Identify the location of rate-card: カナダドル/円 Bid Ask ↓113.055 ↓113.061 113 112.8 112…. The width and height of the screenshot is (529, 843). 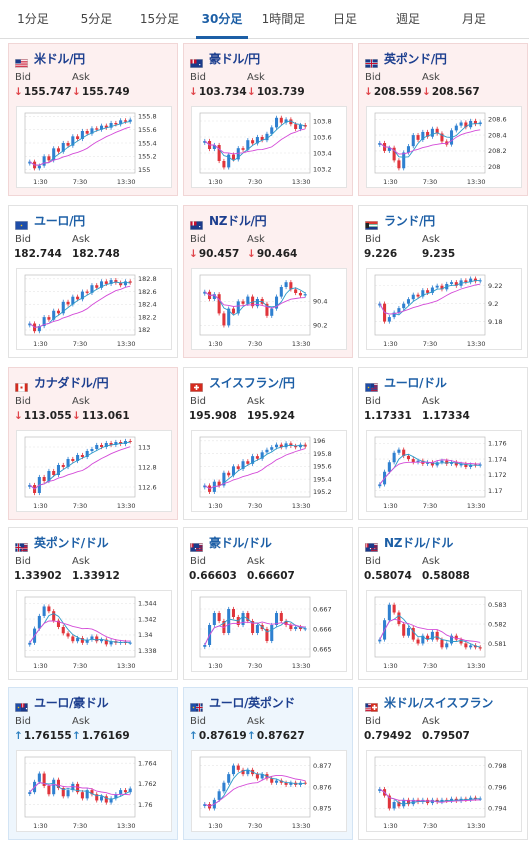
(93, 443).